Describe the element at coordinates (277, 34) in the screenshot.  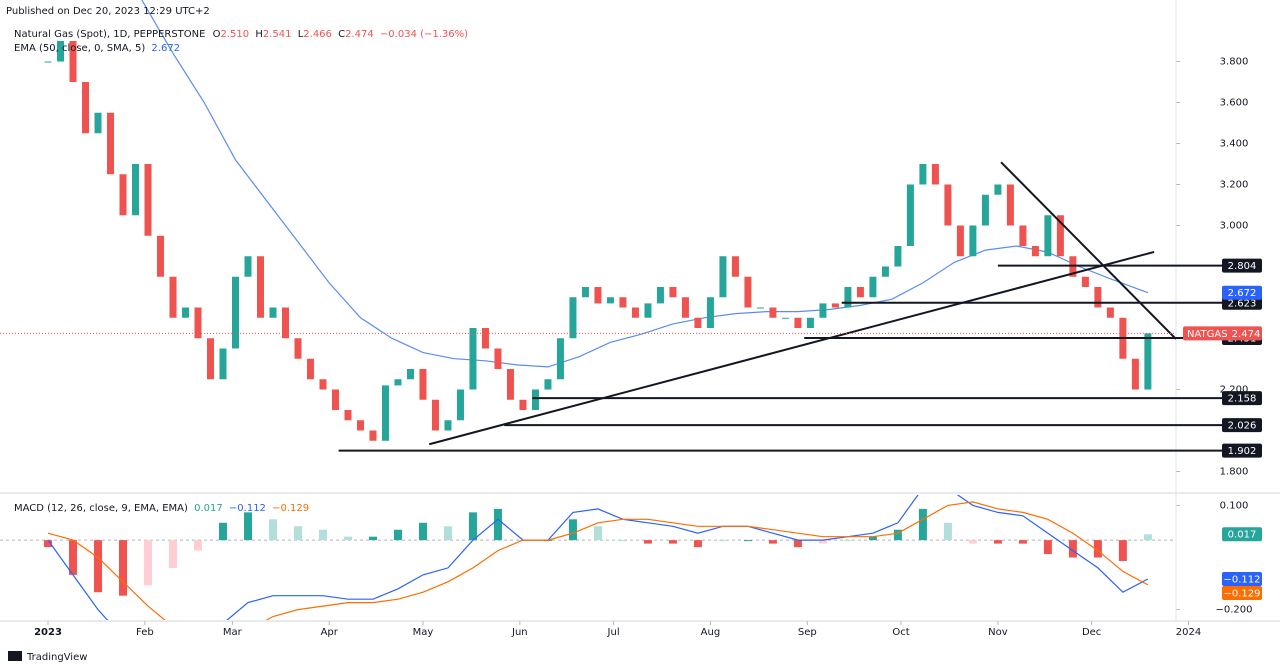
I see `ohlc-value: 2.541` at that location.